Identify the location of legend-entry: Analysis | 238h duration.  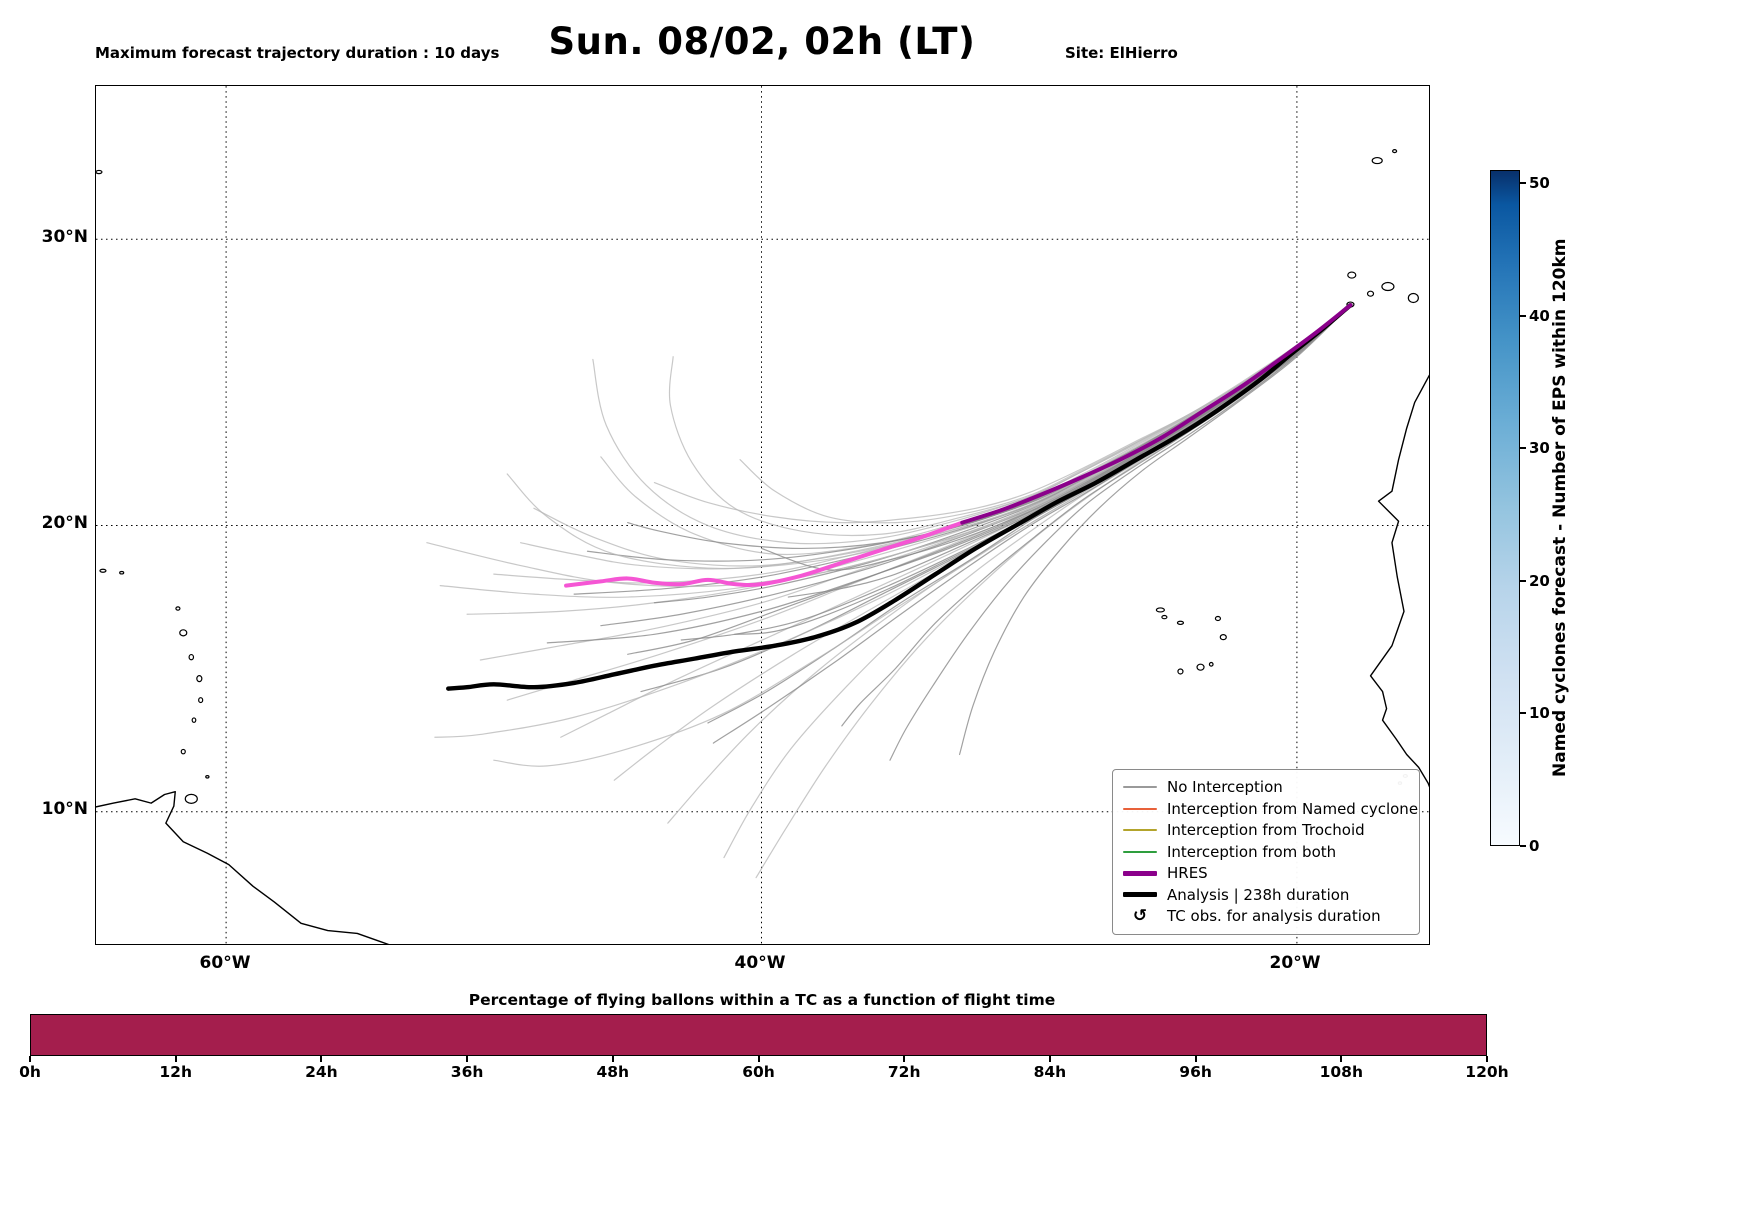
(1266, 895).